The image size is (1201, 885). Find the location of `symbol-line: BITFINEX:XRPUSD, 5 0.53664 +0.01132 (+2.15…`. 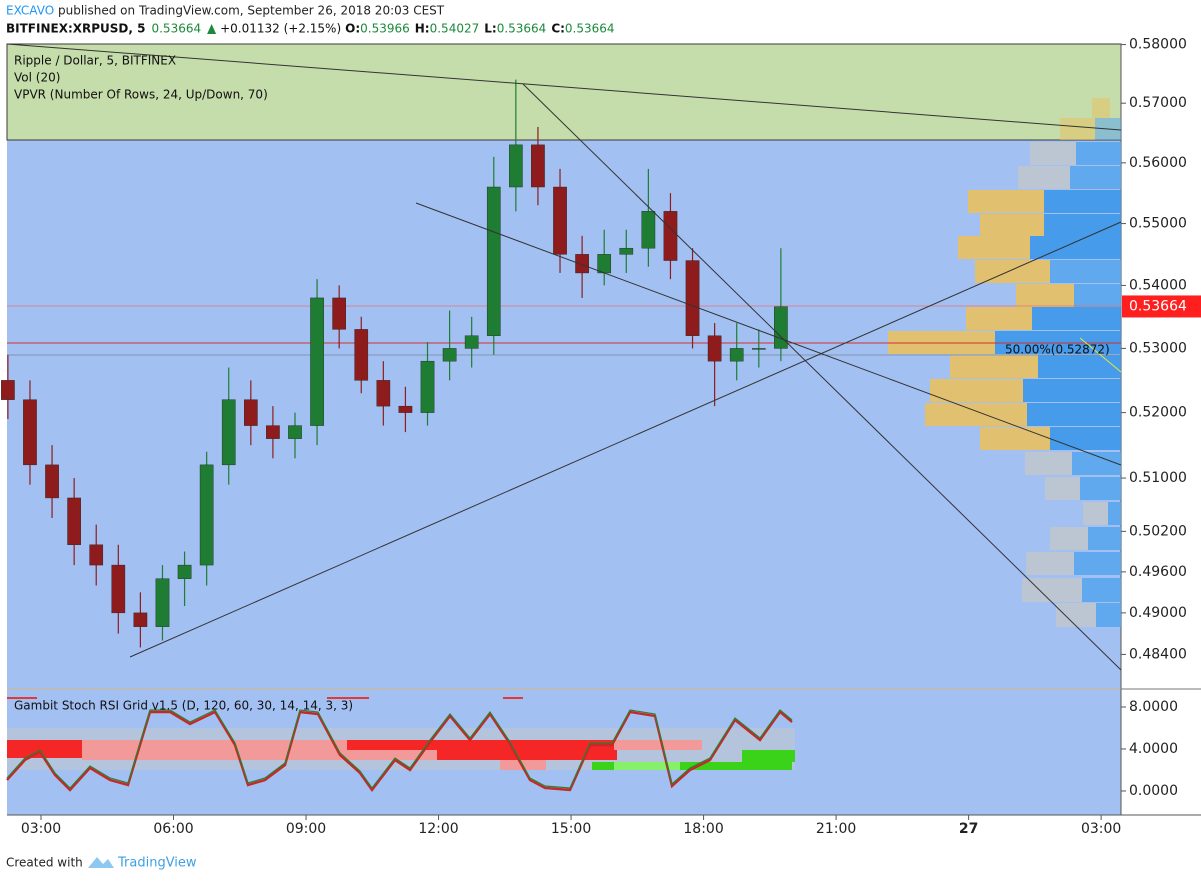

symbol-line: BITFINEX:XRPUSD, 5 0.53664 +0.01132 (+2.15… is located at coordinates (310, 29).